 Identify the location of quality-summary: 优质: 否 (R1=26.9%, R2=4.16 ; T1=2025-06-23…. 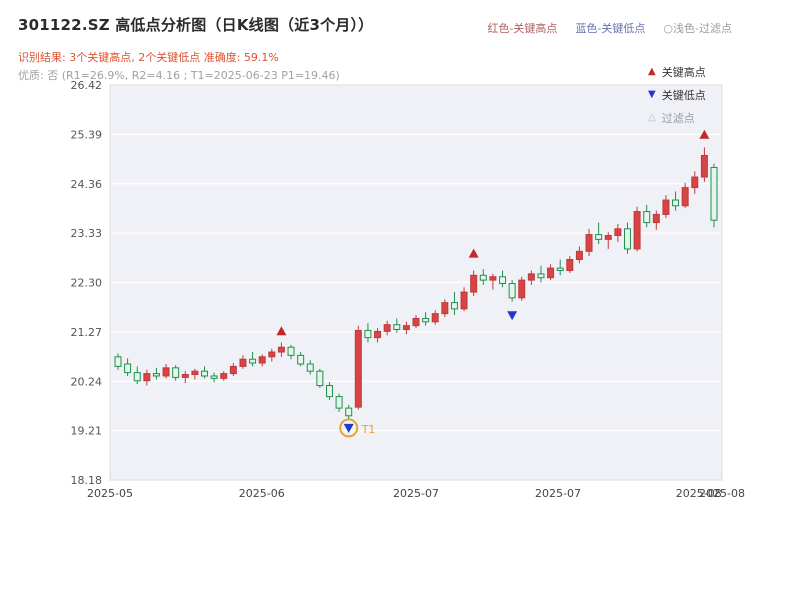
(179, 75).